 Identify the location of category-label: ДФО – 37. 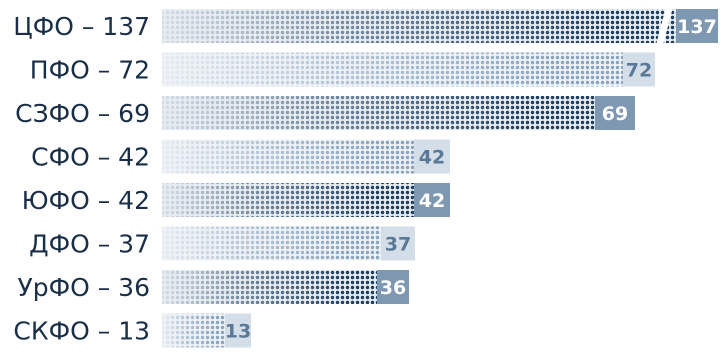
(89, 244).